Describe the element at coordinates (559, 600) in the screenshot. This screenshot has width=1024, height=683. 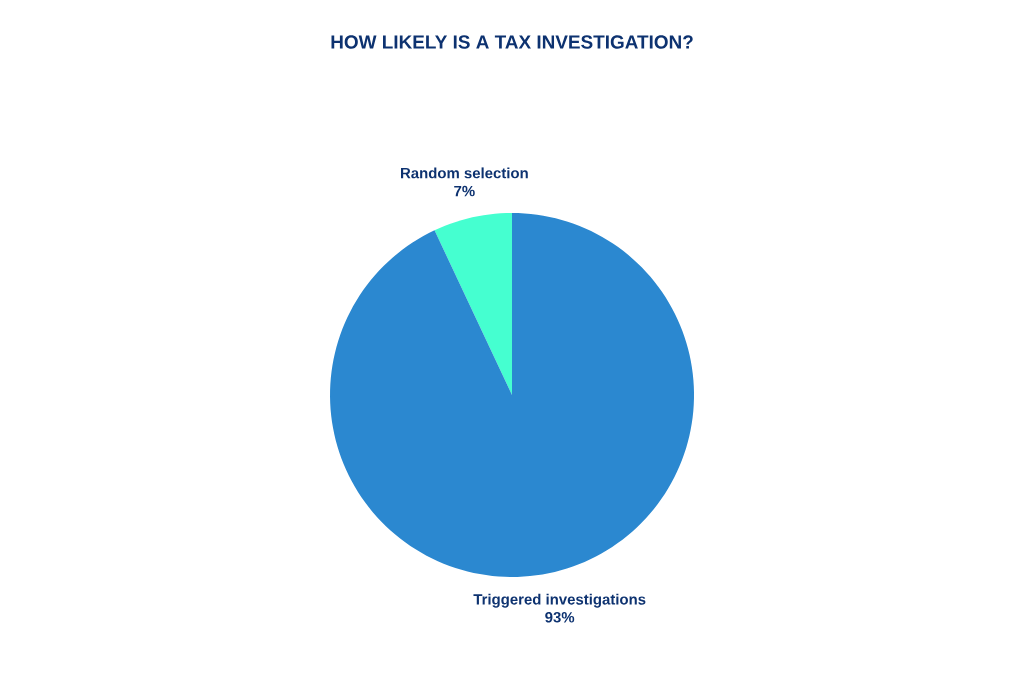
I see `slice-label: Triggered investigations` at that location.